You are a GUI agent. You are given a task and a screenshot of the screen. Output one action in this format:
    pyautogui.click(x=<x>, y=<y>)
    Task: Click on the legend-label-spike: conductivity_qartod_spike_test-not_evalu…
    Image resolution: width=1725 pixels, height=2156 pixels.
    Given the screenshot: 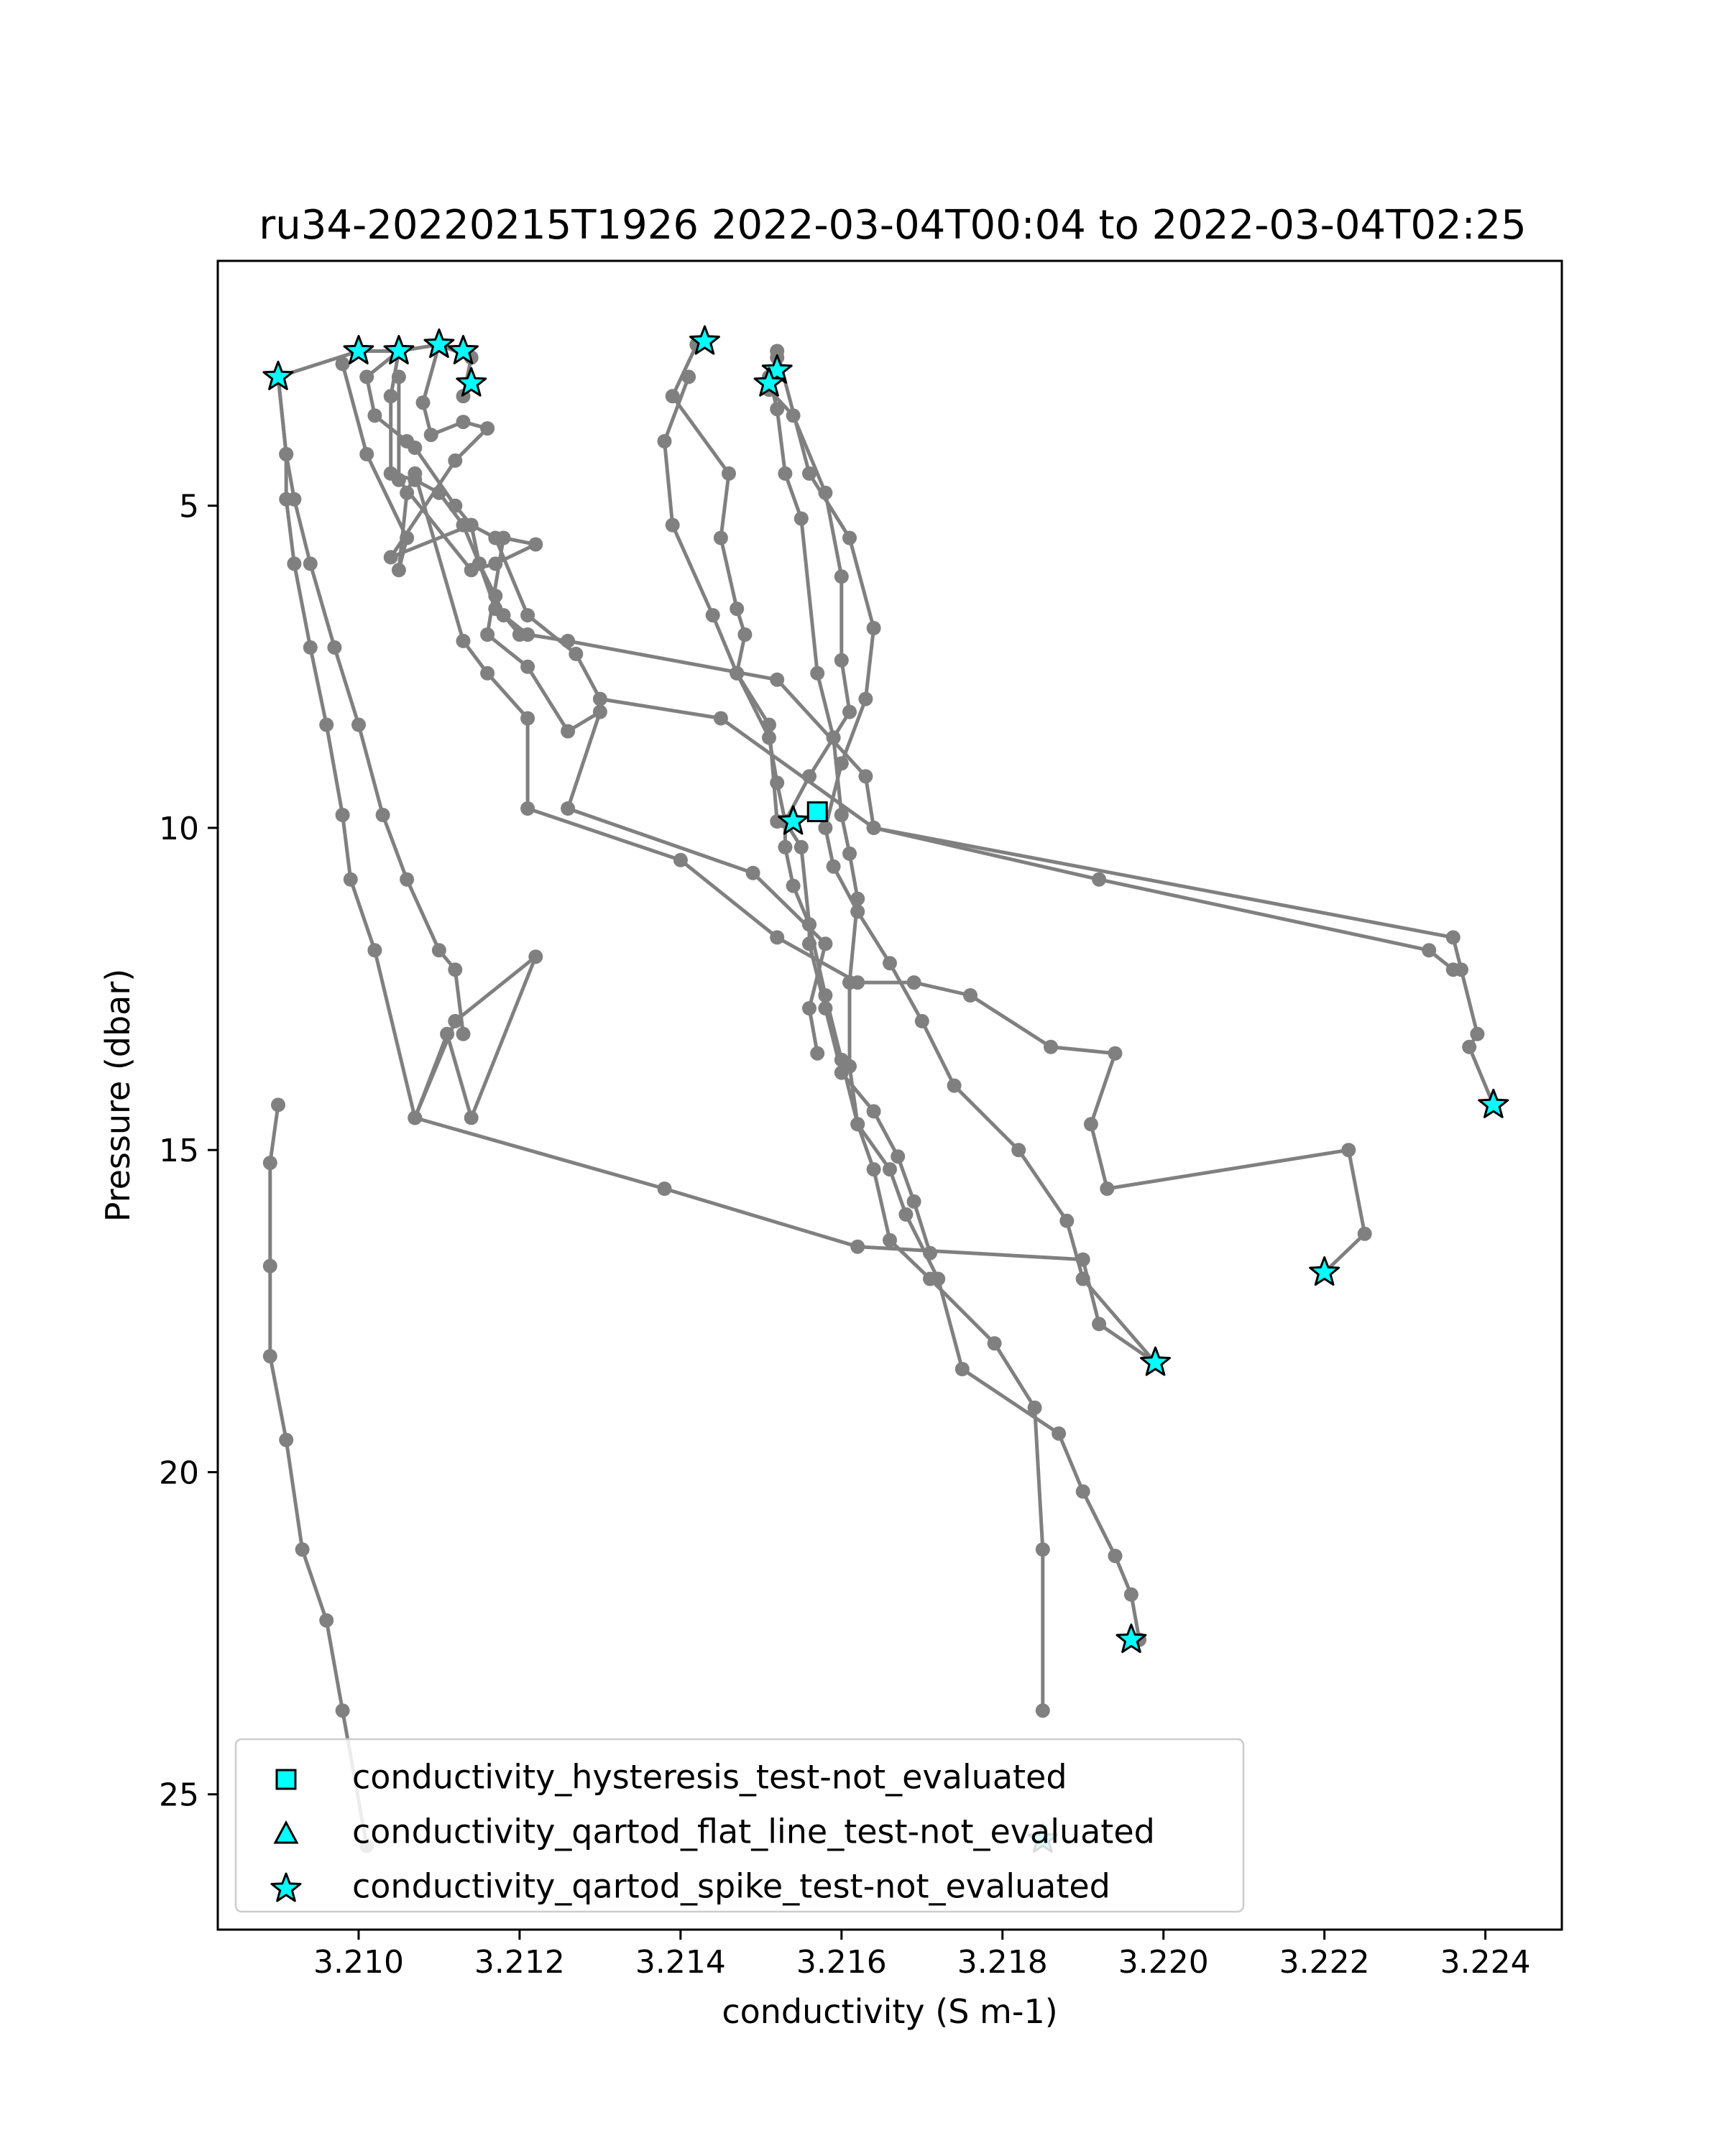 What is the action you would take?
    pyautogui.click(x=731, y=1886)
    